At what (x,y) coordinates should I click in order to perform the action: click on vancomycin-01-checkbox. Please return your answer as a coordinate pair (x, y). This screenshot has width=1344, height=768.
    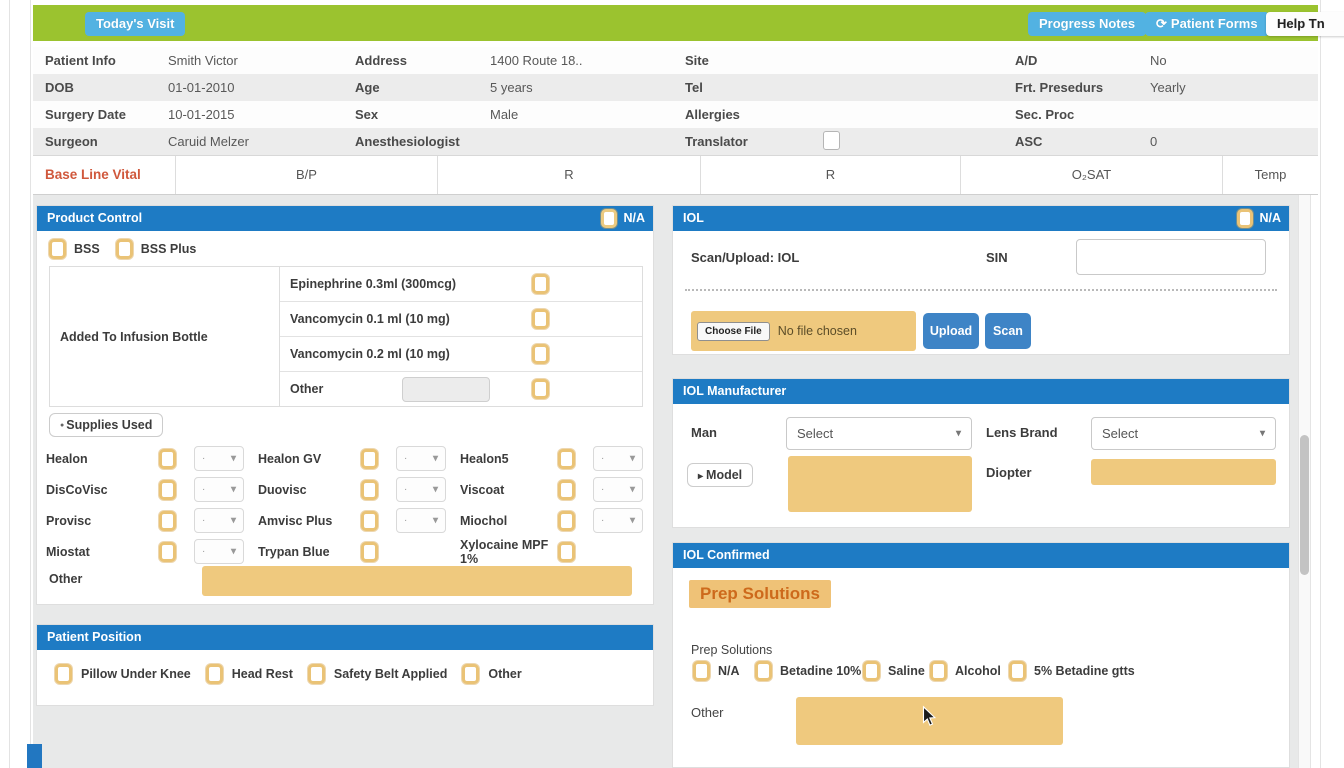
    Looking at the image, I should click on (540, 319).